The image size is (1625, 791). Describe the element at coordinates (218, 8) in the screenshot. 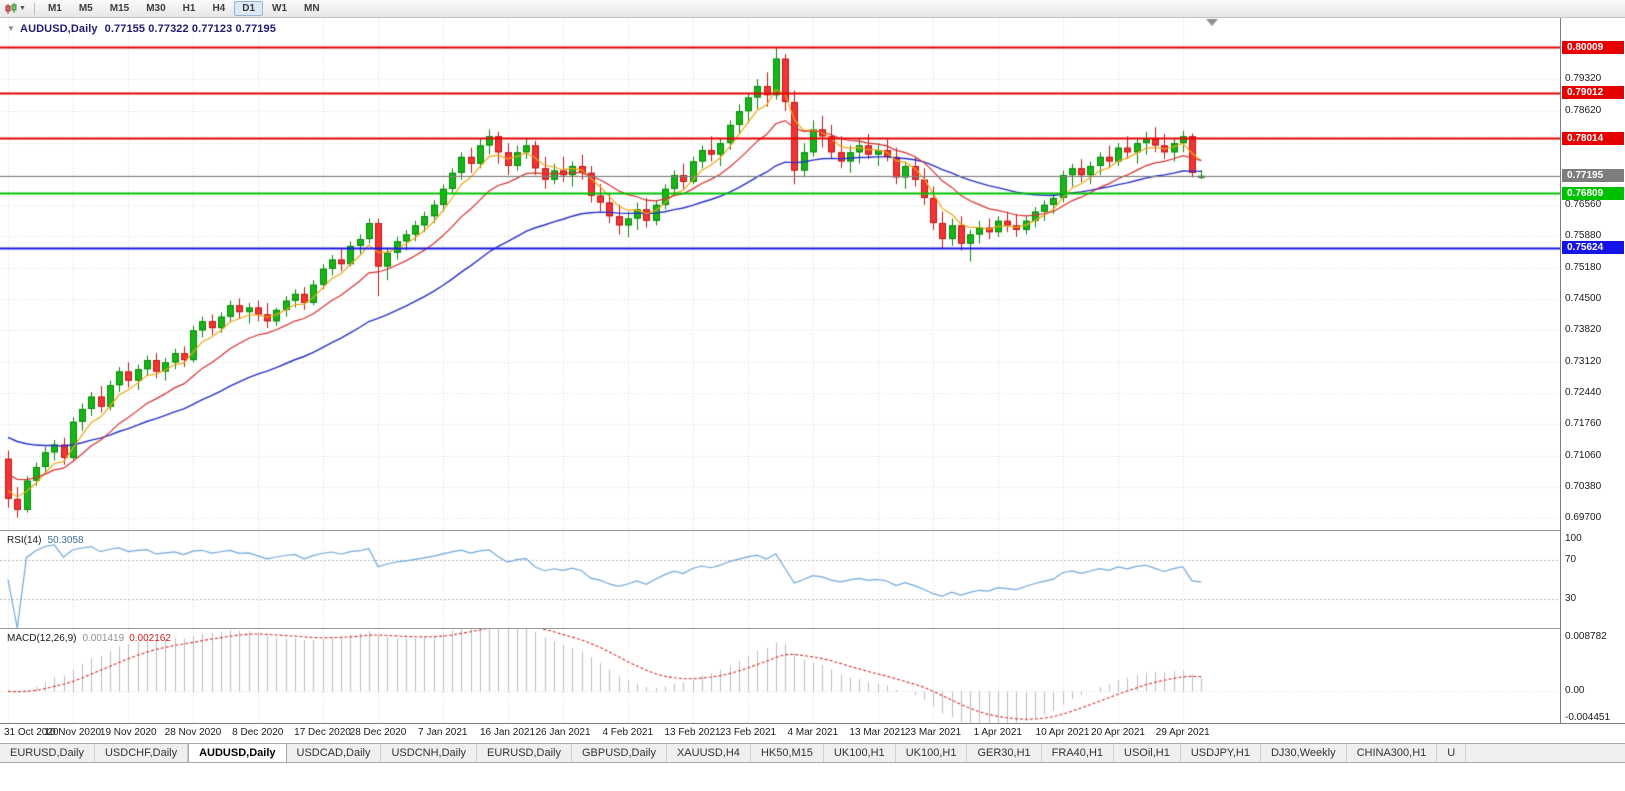

I see `timeframe-button-h4: H4` at that location.